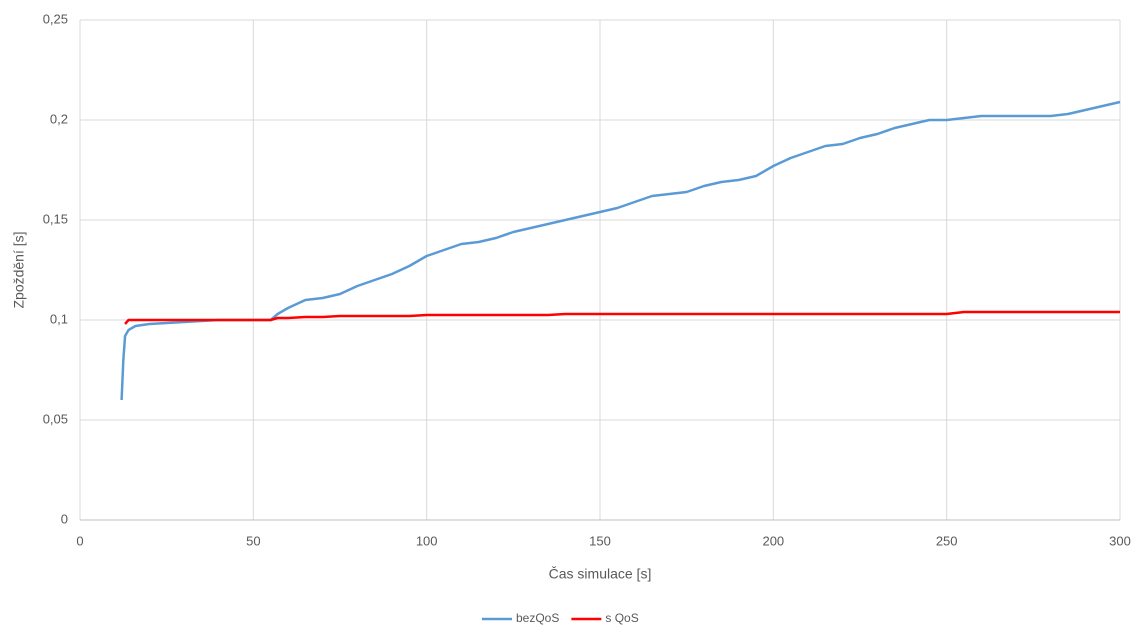 The image size is (1135, 626). I want to click on y-tick-label: 0,2, so click(59, 118).